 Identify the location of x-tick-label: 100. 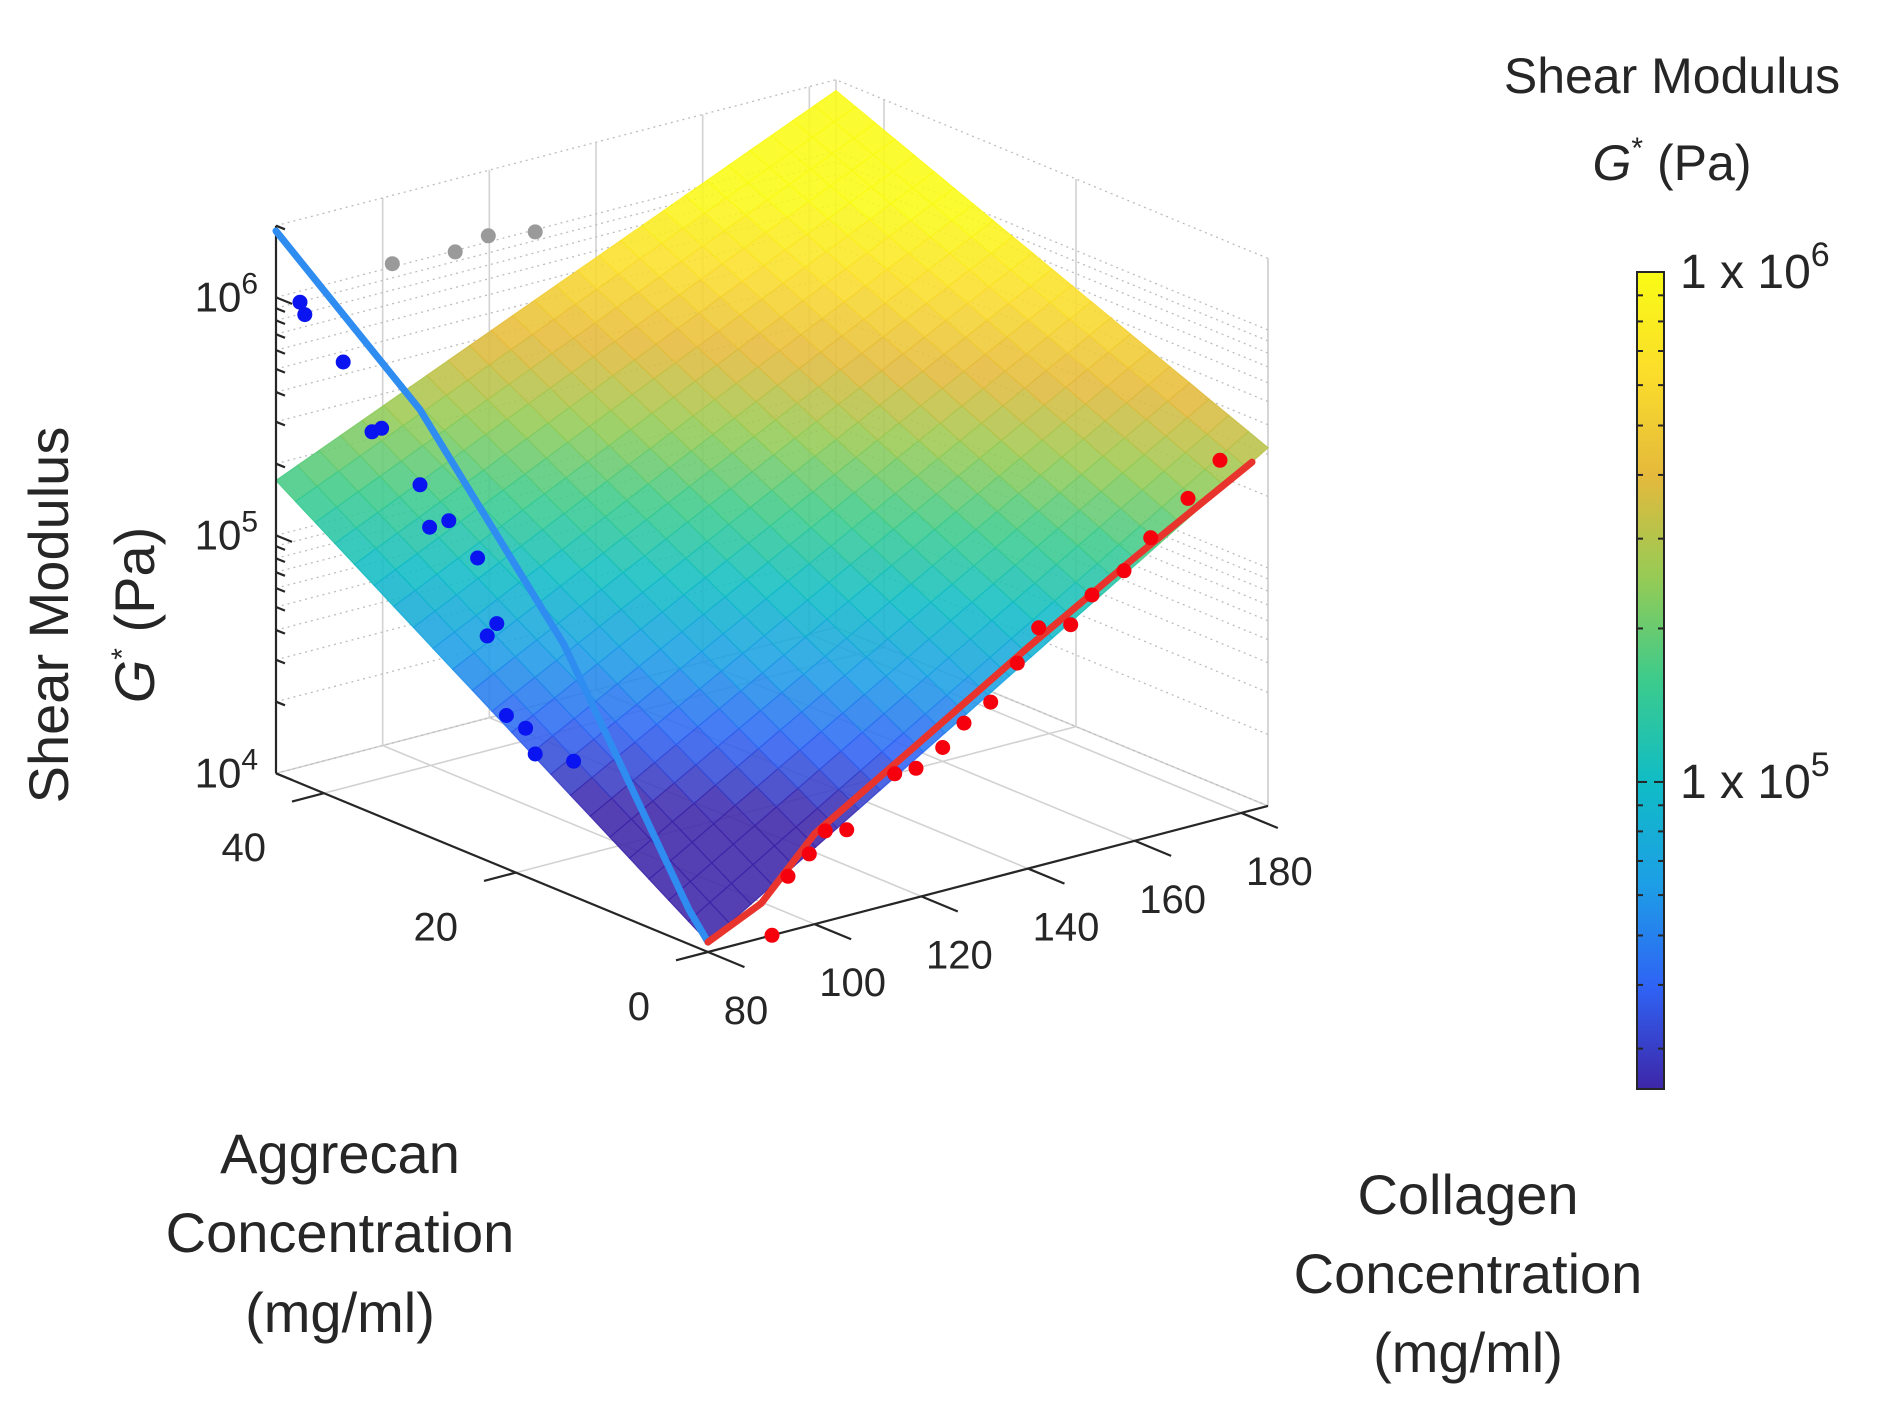
(852, 983).